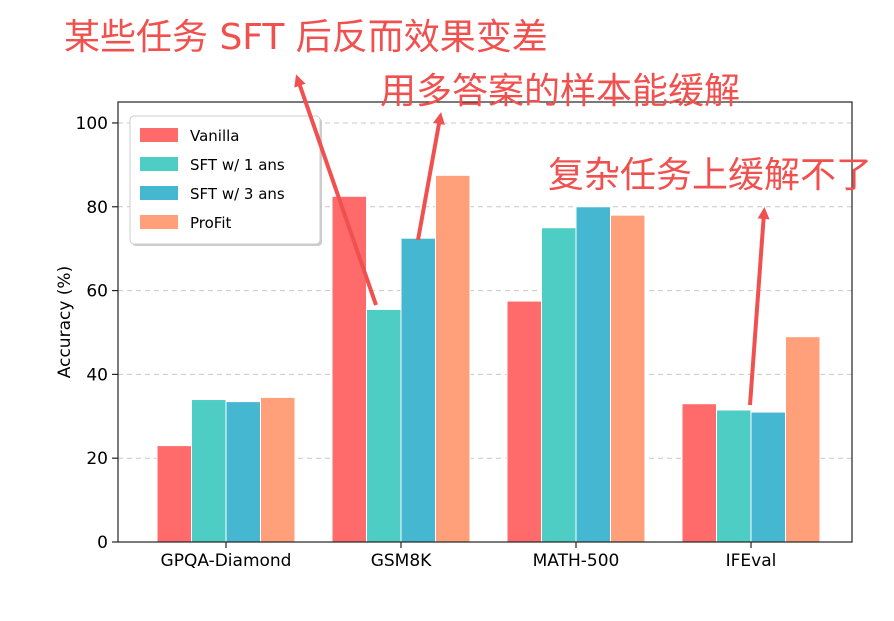 The height and width of the screenshot is (621, 894). What do you see at coordinates (576, 561) in the screenshot?
I see `x-tick-label: MATH-500` at bounding box center [576, 561].